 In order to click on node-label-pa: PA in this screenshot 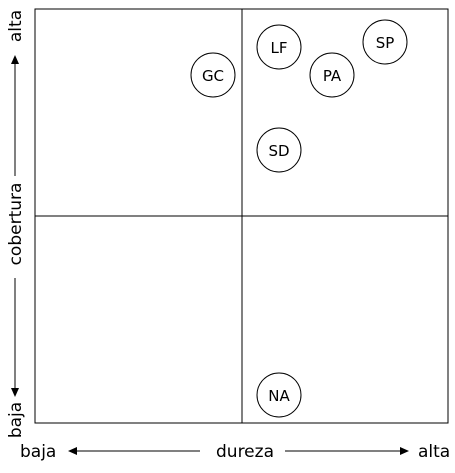, I will do `click(332, 76)`.